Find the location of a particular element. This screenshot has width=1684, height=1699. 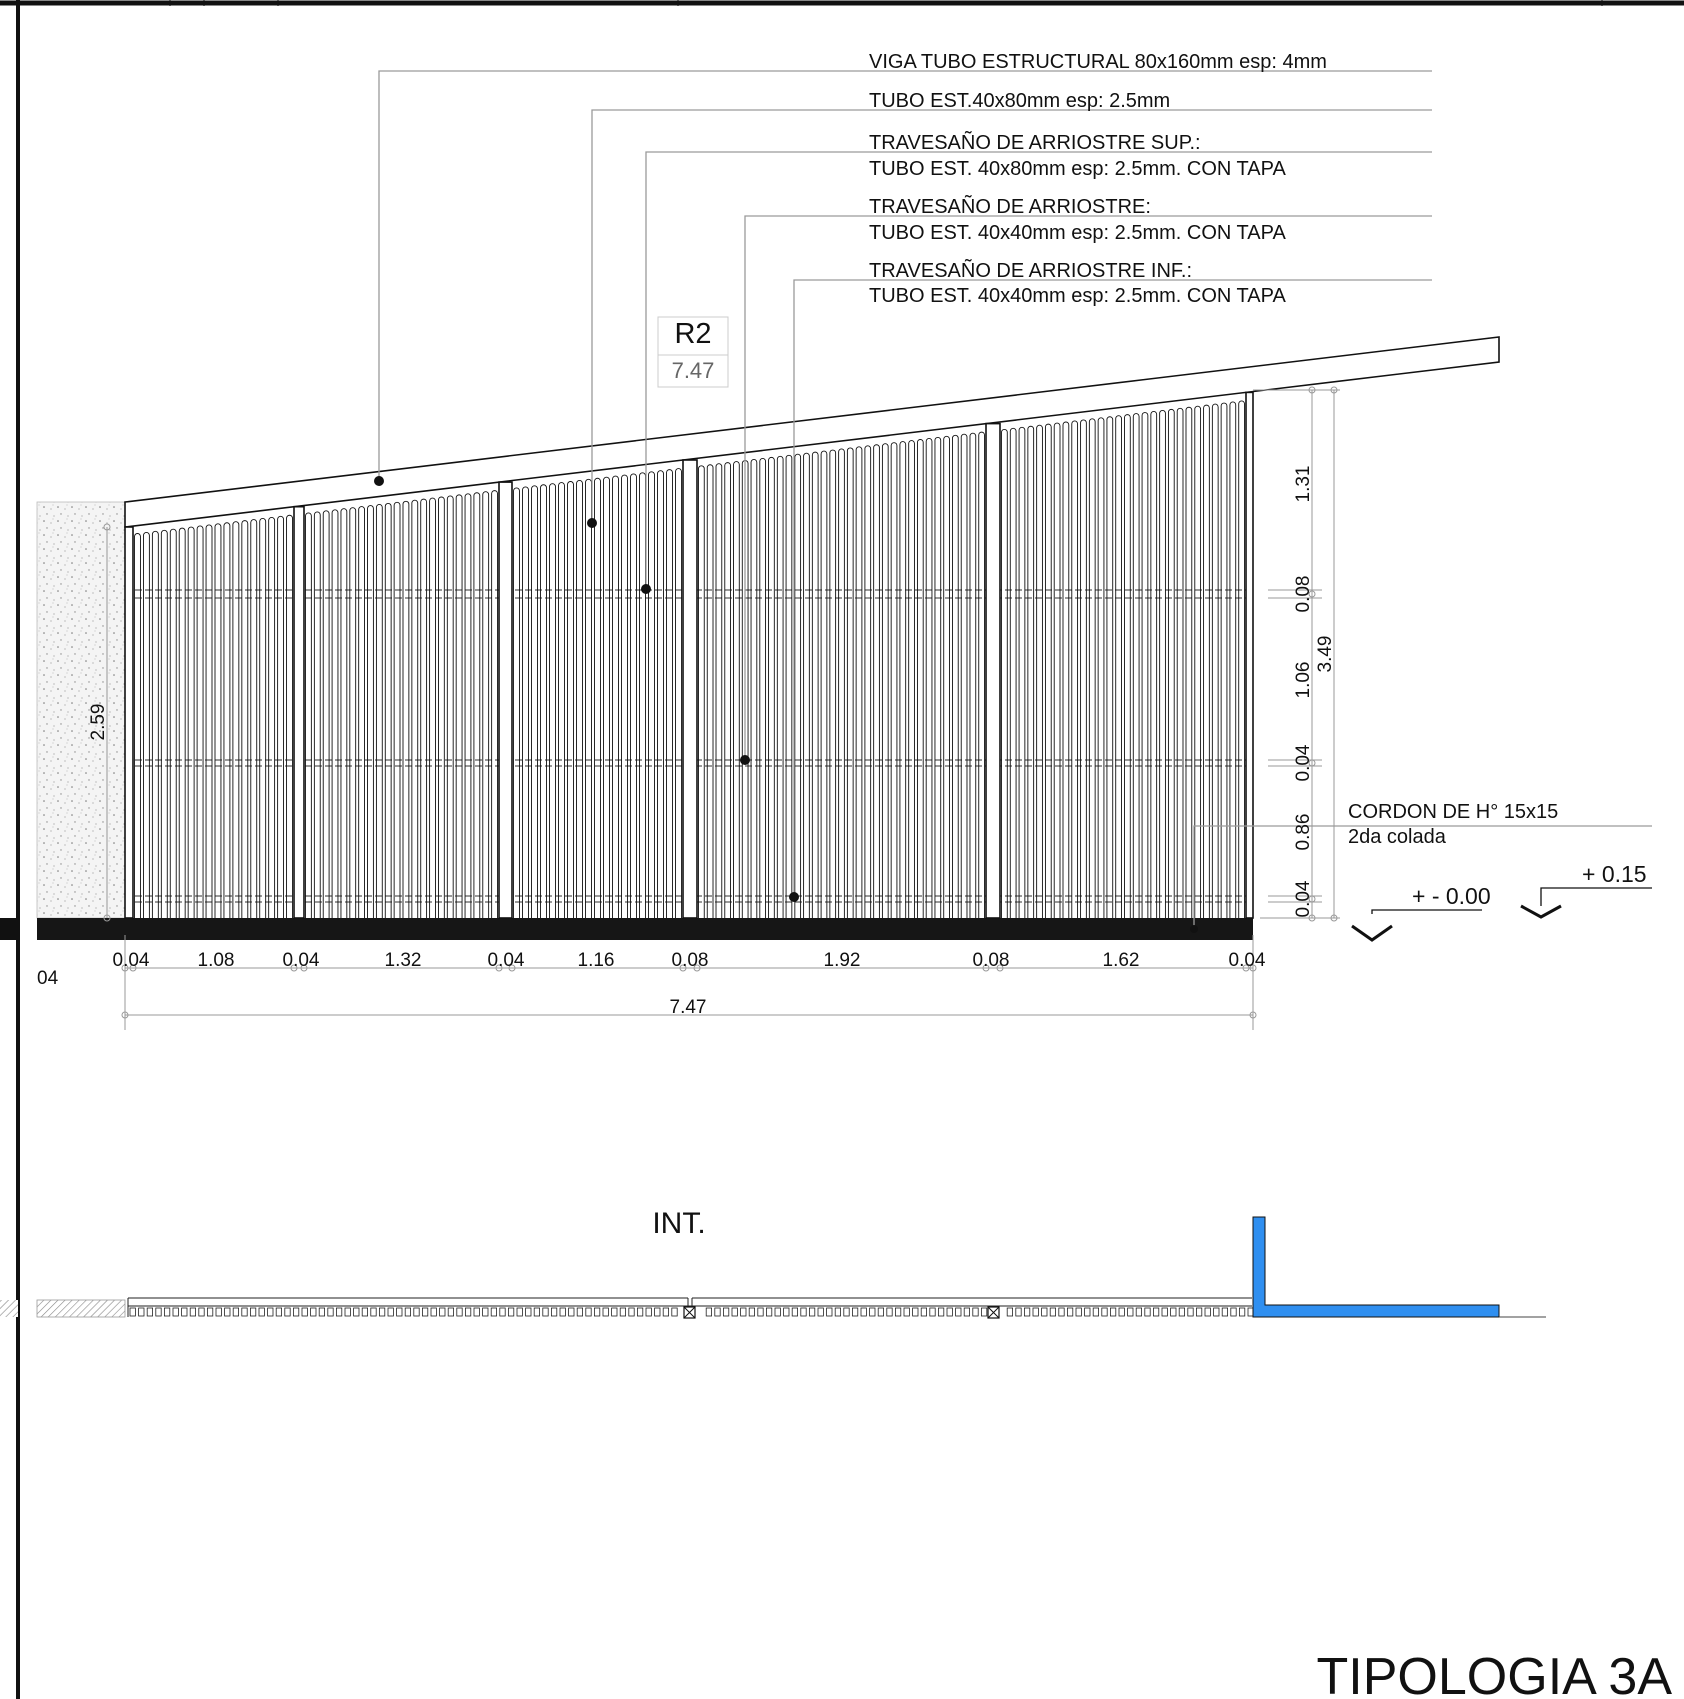

dim-right-6: 0.04 is located at coordinates (1303, 898).